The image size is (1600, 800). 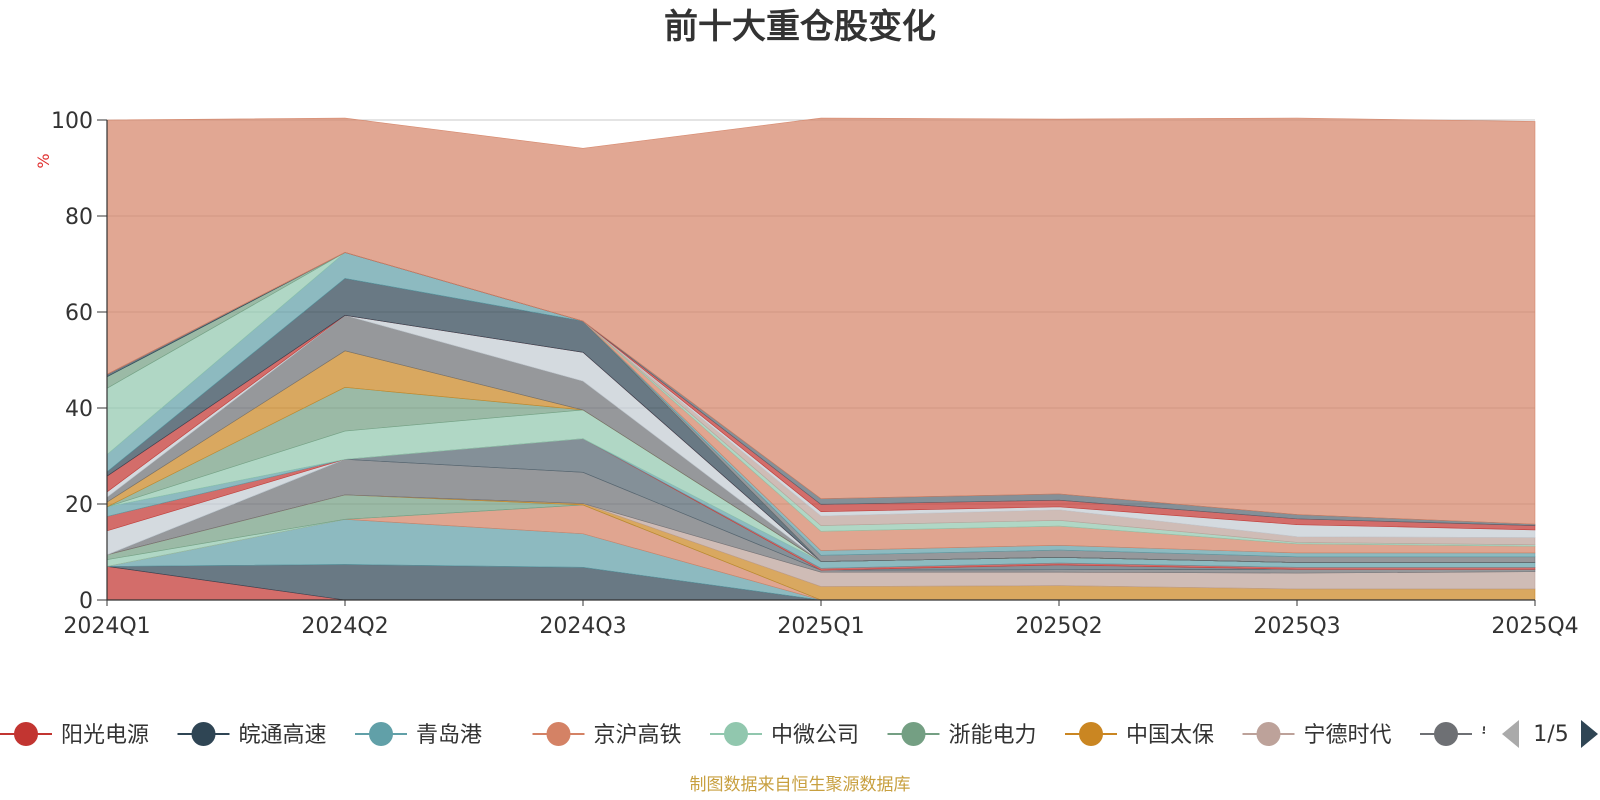 What do you see at coordinates (1058, 626) in the screenshot?
I see `x-tick-label: 2025Q2` at bounding box center [1058, 626].